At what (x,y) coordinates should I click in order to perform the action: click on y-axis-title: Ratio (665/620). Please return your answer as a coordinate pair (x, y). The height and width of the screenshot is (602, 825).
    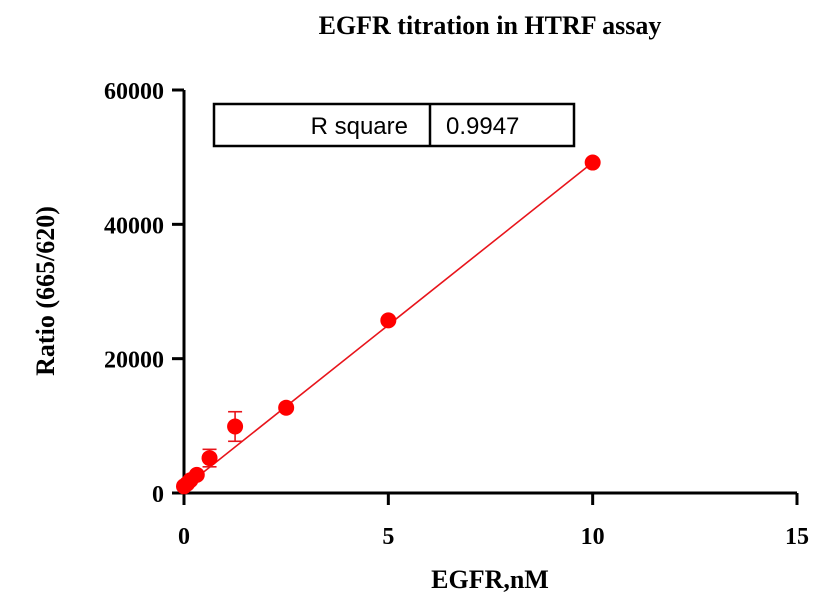
    Looking at the image, I should click on (45, 291).